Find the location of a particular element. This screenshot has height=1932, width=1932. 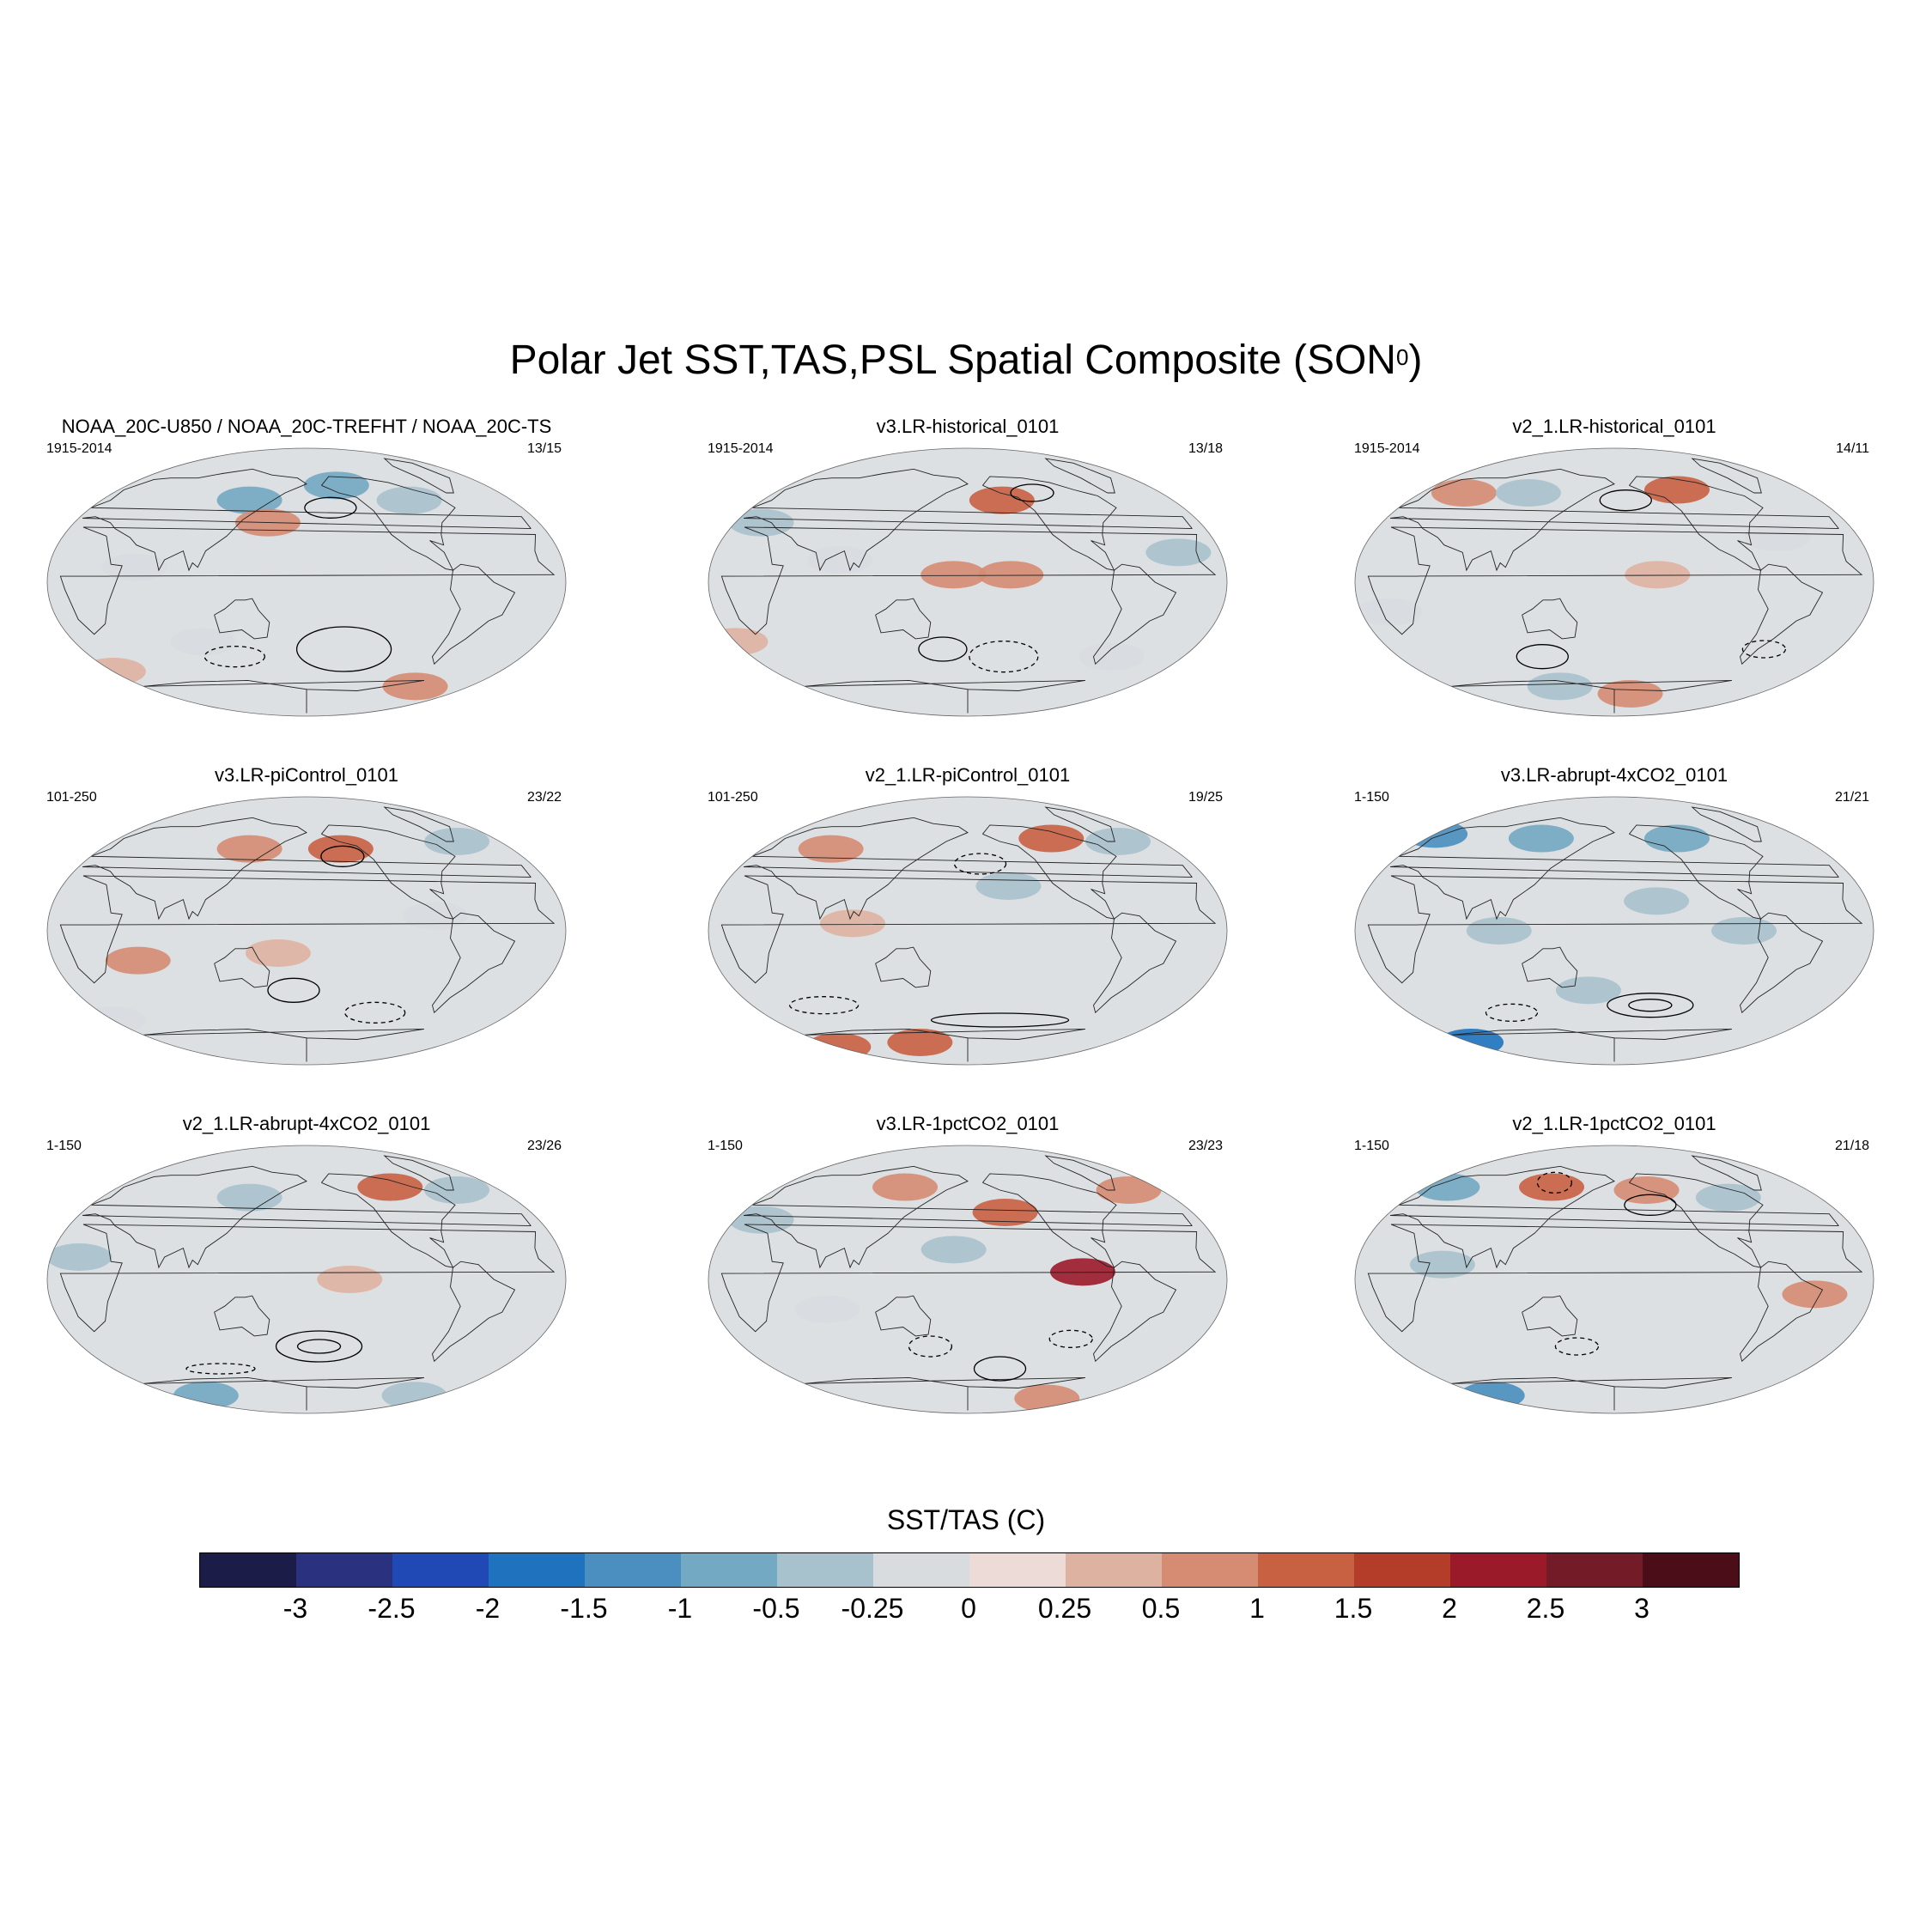

map-panel: v2_1.LR-1pctCO2_0101 1-150 21/18 is located at coordinates (1614, 1284).